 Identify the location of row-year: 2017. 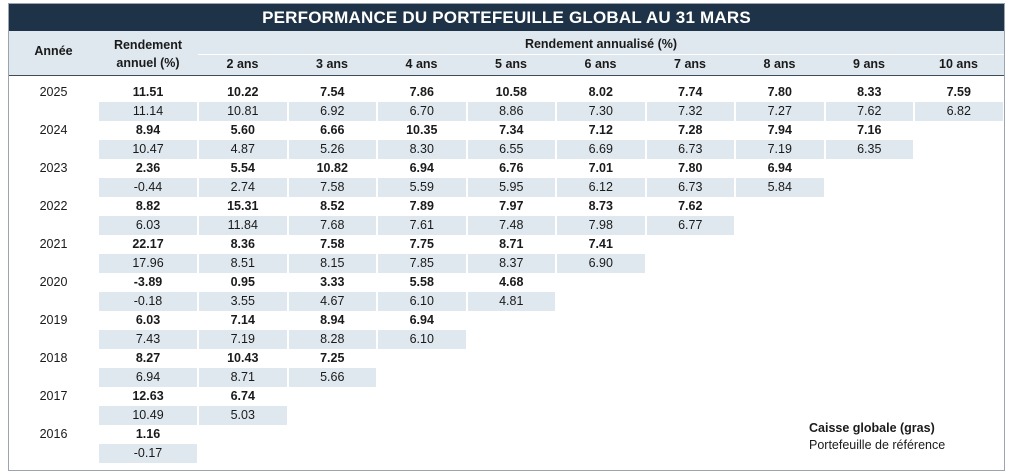
(53, 396).